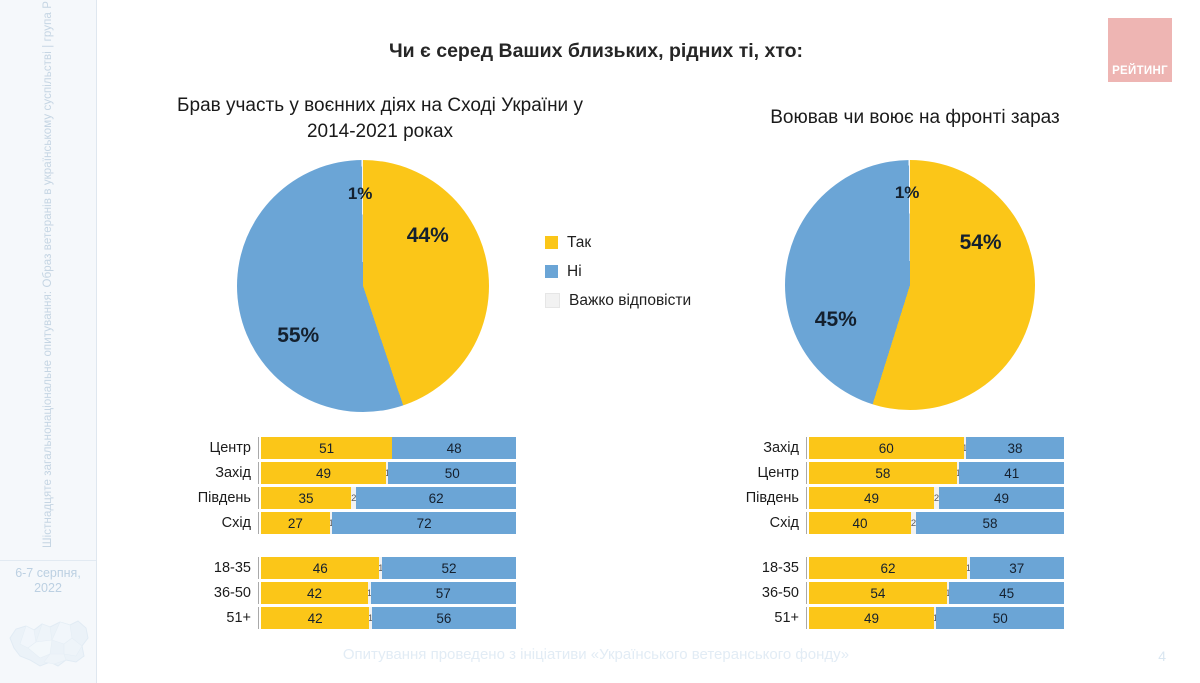 This screenshot has width=1200, height=683. What do you see at coordinates (233, 473) in the screenshot?
I see `bar-row-label: Захід` at bounding box center [233, 473].